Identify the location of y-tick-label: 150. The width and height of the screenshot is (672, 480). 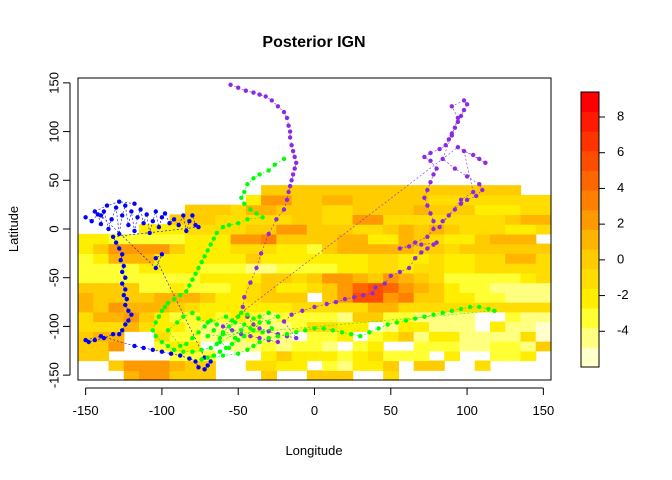
(53, 83).